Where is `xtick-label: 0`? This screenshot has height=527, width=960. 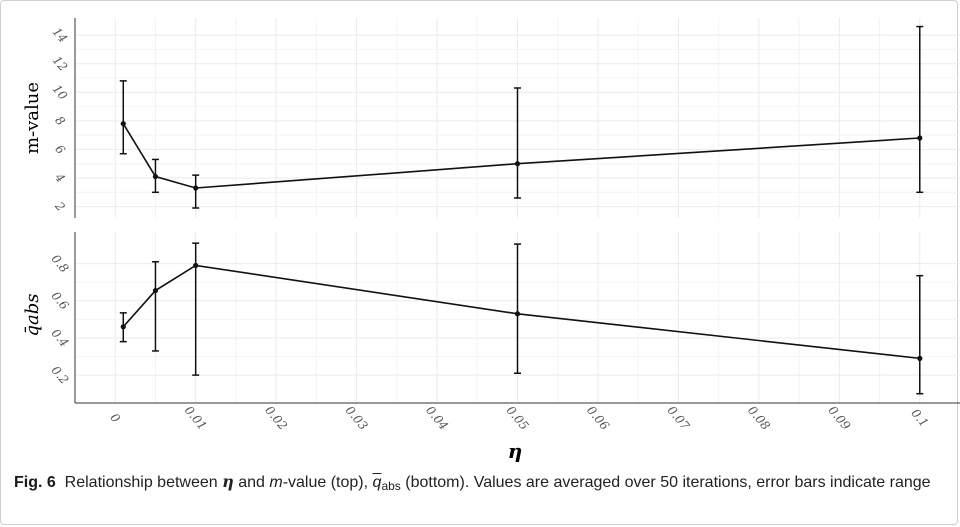
xtick-label: 0 is located at coordinates (115, 418).